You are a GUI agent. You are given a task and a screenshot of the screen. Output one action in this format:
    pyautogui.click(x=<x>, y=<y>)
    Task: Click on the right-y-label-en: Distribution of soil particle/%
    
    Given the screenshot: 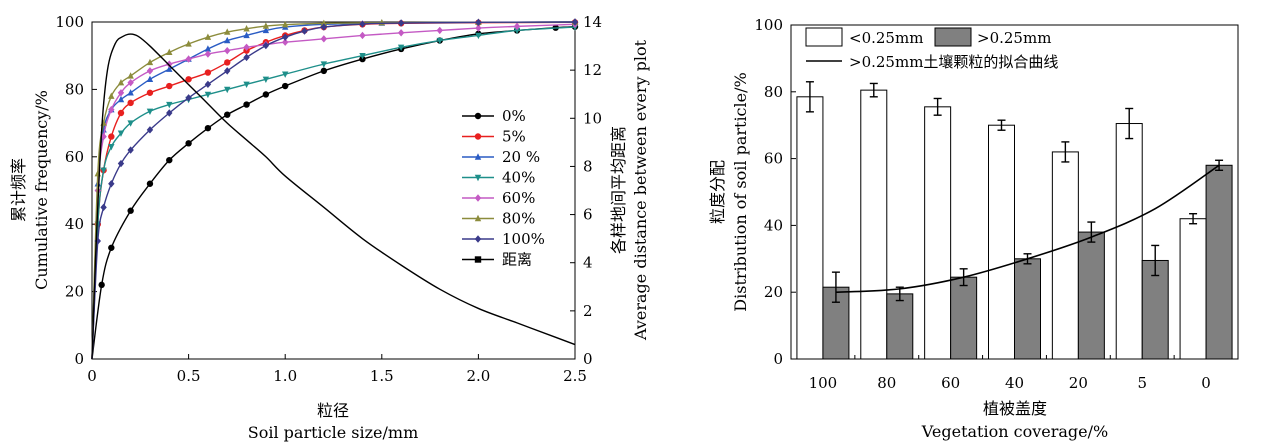 What is the action you would take?
    pyautogui.click(x=740, y=191)
    